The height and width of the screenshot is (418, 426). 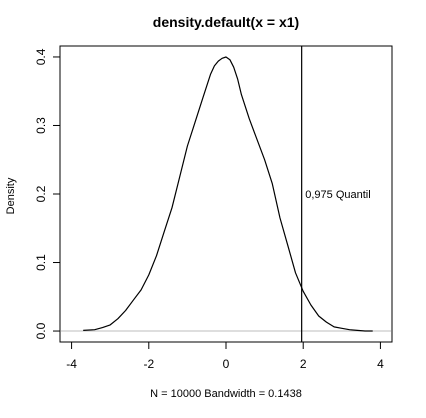 What do you see at coordinates (337, 195) in the screenshot?
I see `quantile-annotation: 0,975 Quantil` at bounding box center [337, 195].